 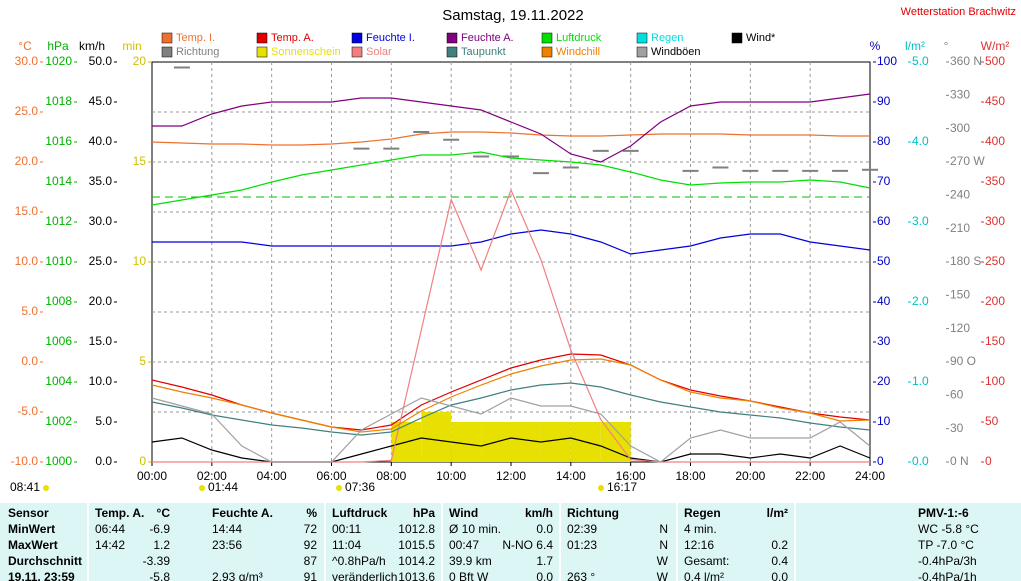 What do you see at coordinates (164, 513) in the screenshot?
I see `table-header: °C` at bounding box center [164, 513].